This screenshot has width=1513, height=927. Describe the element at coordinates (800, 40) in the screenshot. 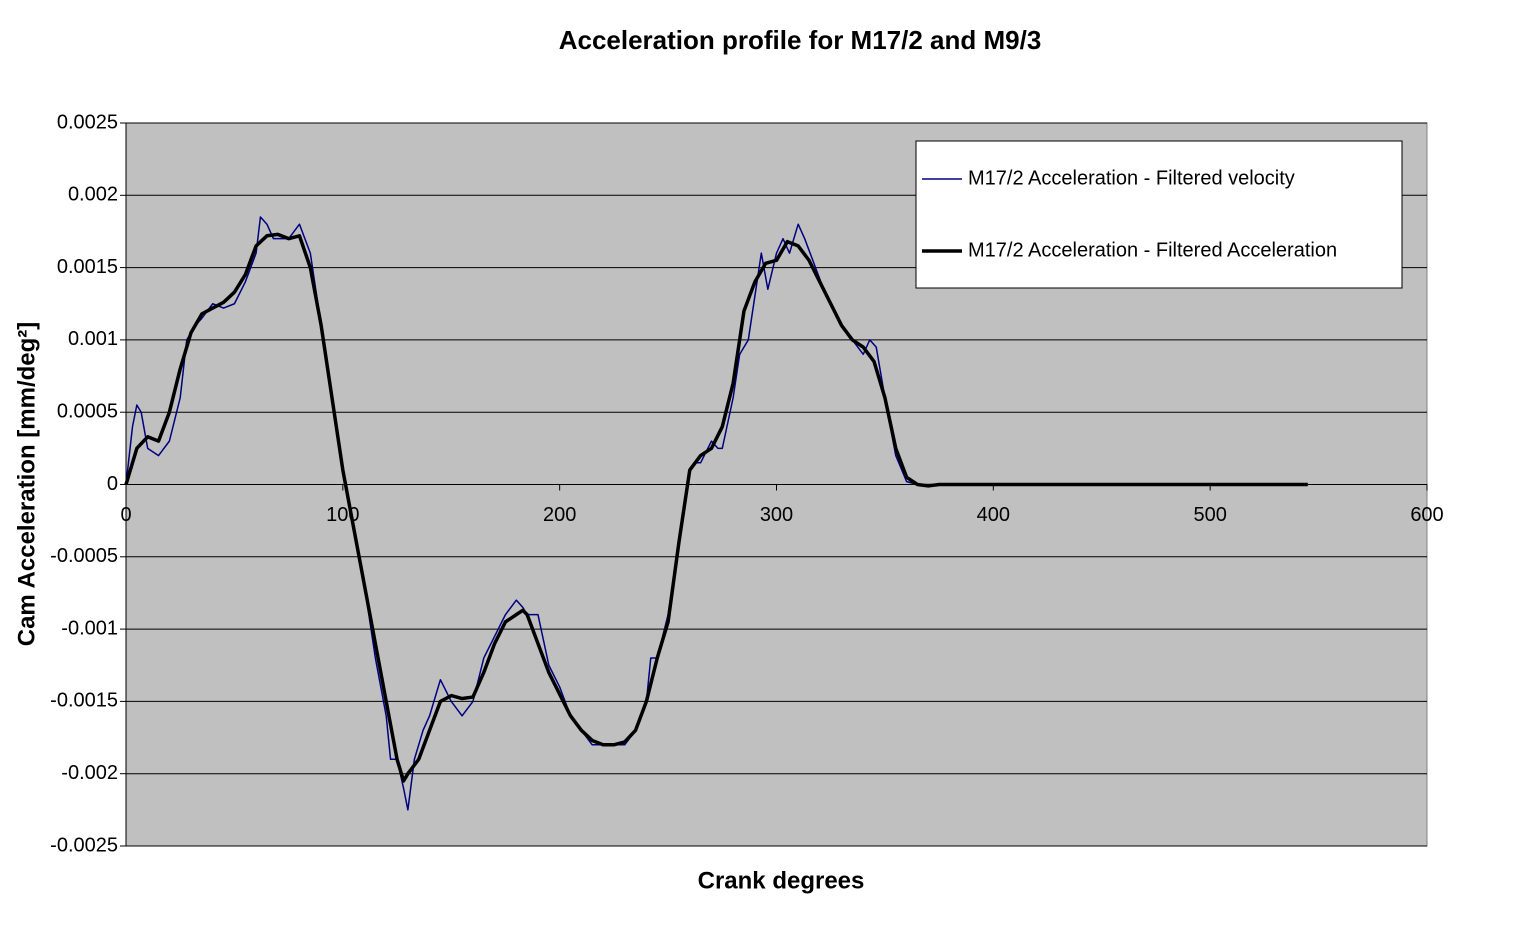

I see `chart-title: Acceleration profile for M17/2 and M9/3` at that location.